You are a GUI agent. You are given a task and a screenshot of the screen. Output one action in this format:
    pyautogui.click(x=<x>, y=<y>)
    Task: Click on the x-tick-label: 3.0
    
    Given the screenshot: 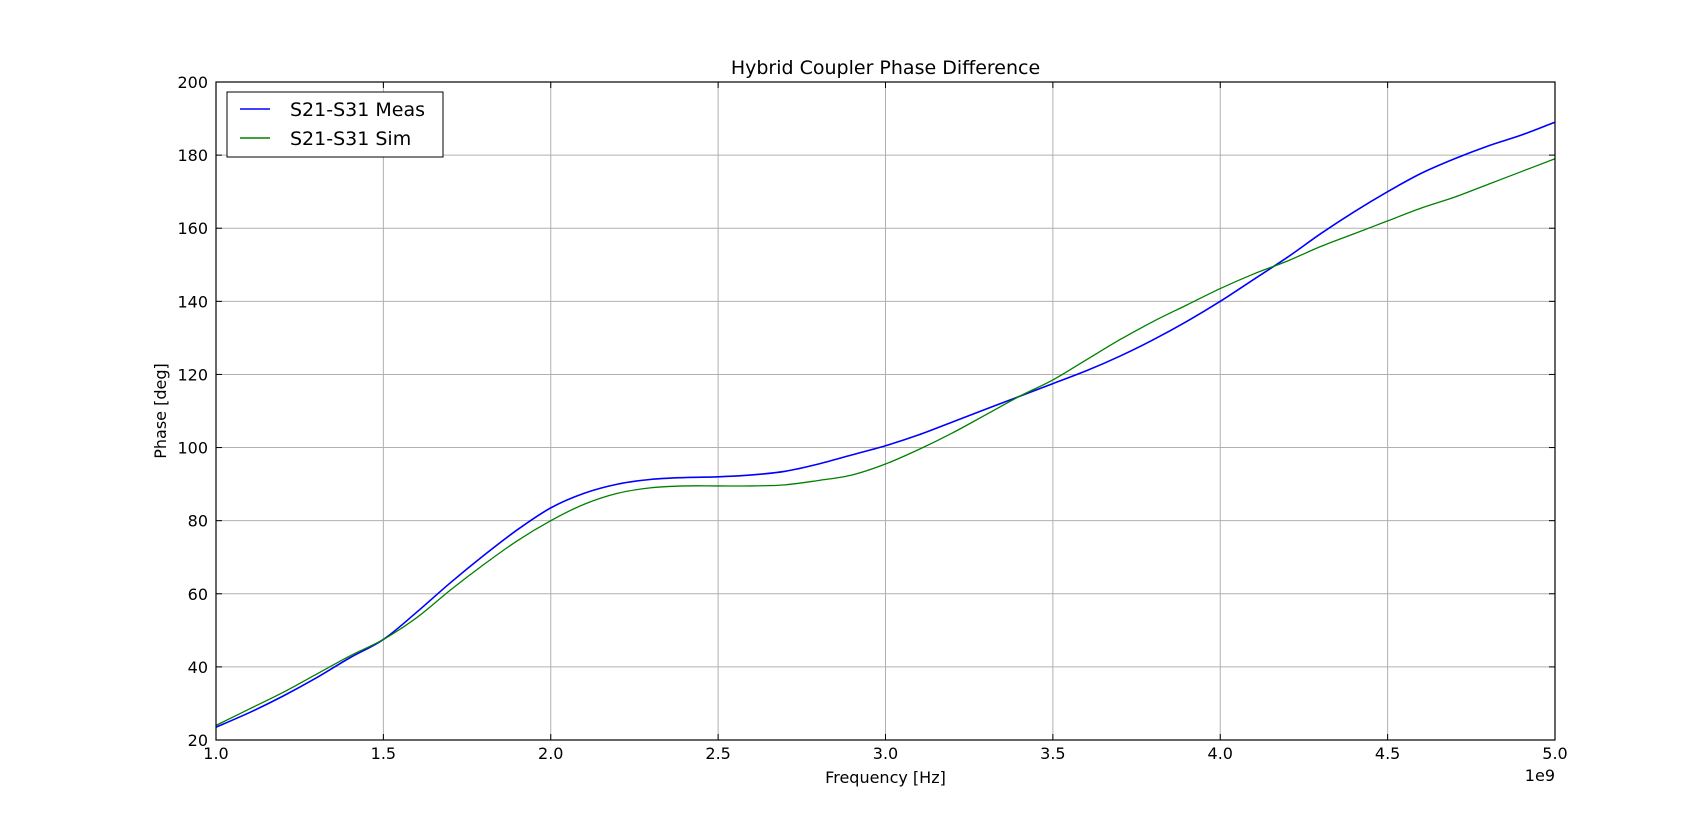 What is the action you would take?
    pyautogui.click(x=885, y=753)
    